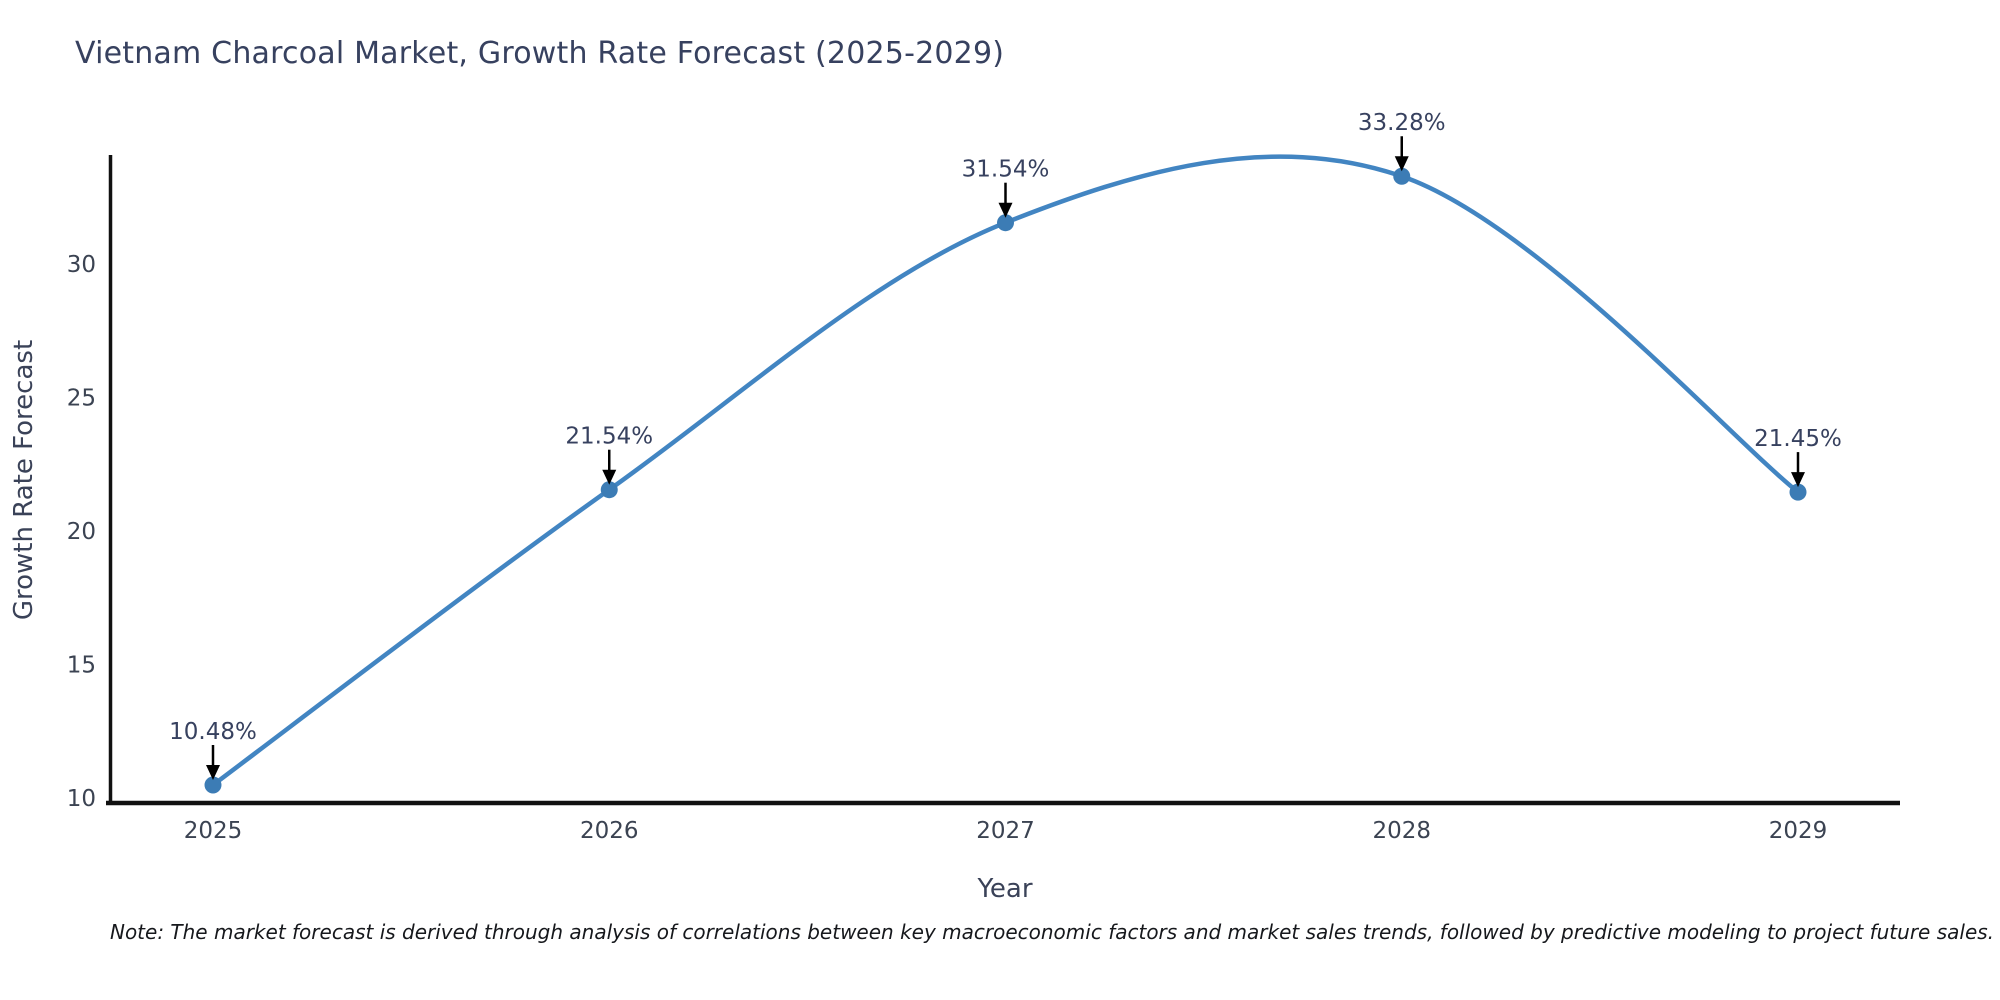 The width and height of the screenshot is (2000, 1000). I want to click on x-tick-label: 2028, so click(1401, 831).